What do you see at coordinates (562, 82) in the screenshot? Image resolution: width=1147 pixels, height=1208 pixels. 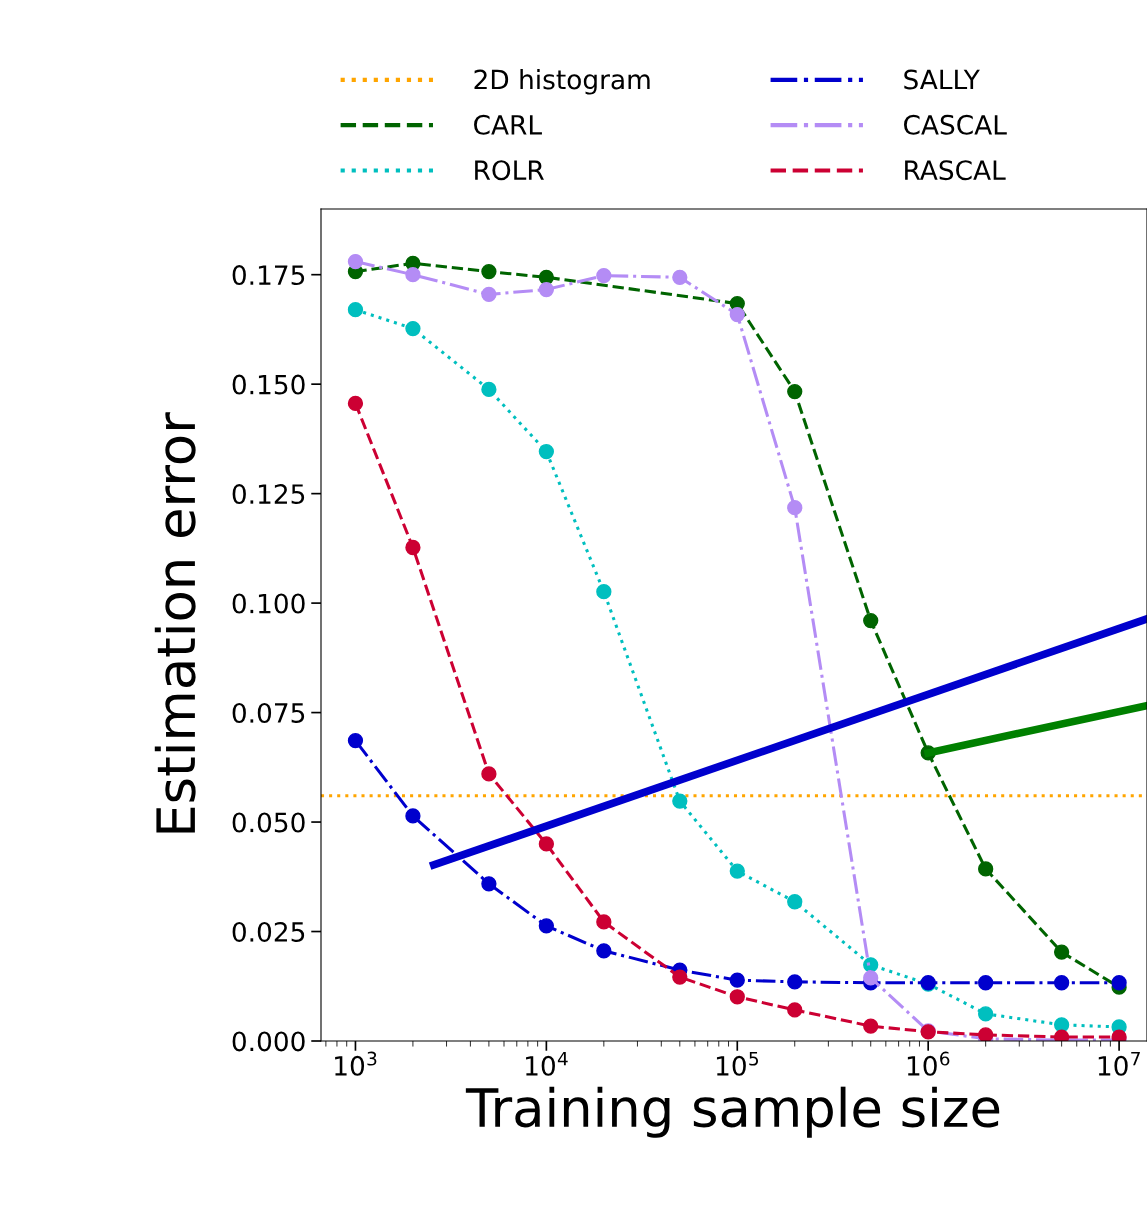 I see `legend-label: 2D histogram` at bounding box center [562, 82].